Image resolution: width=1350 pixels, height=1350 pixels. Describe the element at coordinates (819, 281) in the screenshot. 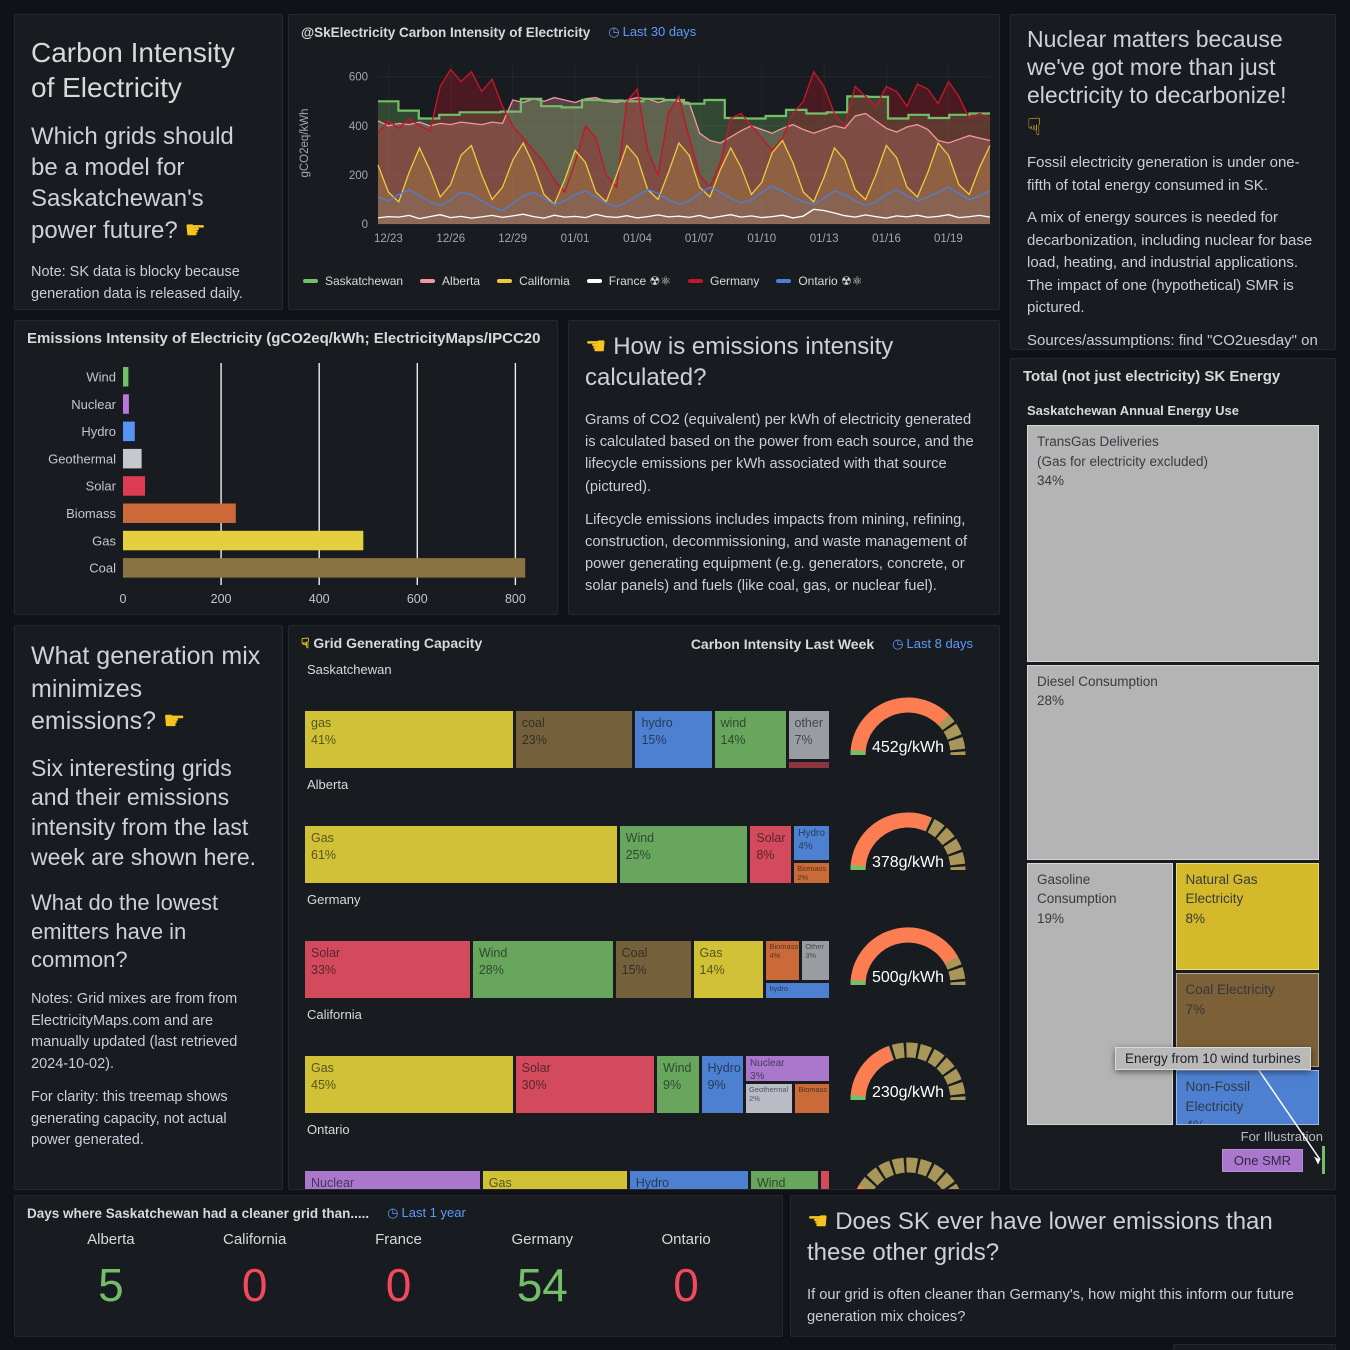

I see `legend-item: Ontario ☢⚛` at that location.